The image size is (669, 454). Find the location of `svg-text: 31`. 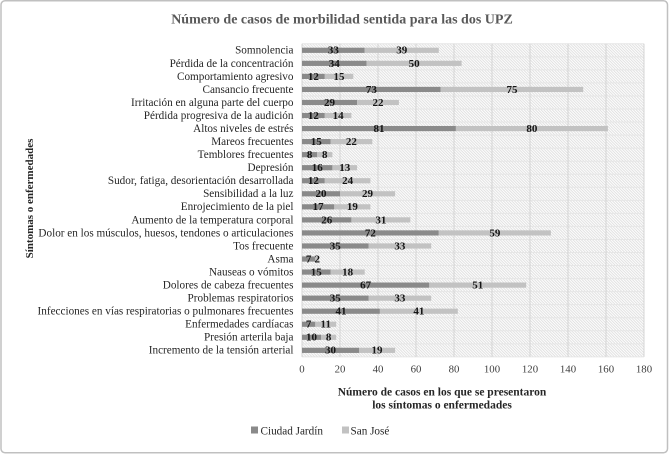

svg-text: 31 is located at coordinates (380, 220).